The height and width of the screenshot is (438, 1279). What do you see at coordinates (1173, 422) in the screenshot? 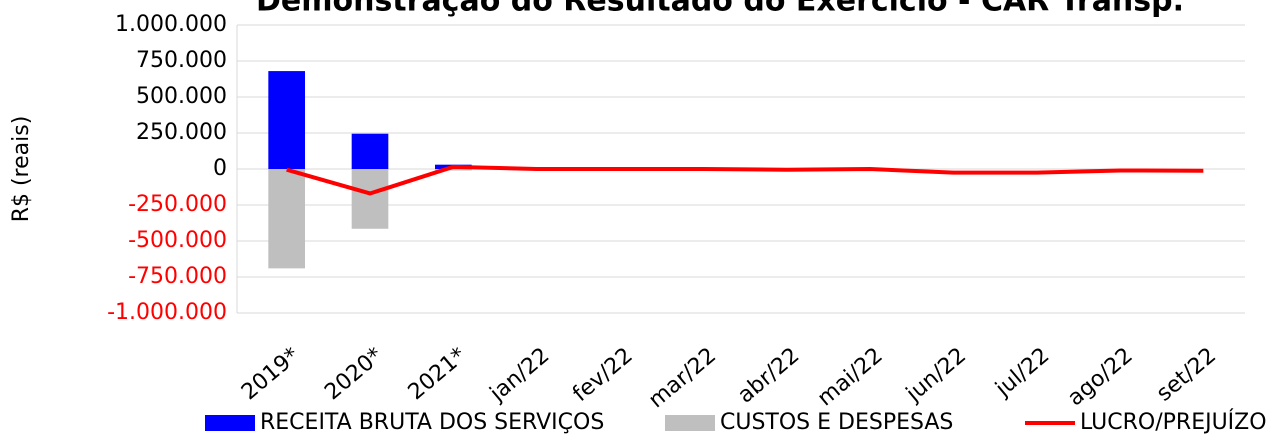
I see `legend-label: LUCRO/PREJUÍZO` at bounding box center [1173, 422].